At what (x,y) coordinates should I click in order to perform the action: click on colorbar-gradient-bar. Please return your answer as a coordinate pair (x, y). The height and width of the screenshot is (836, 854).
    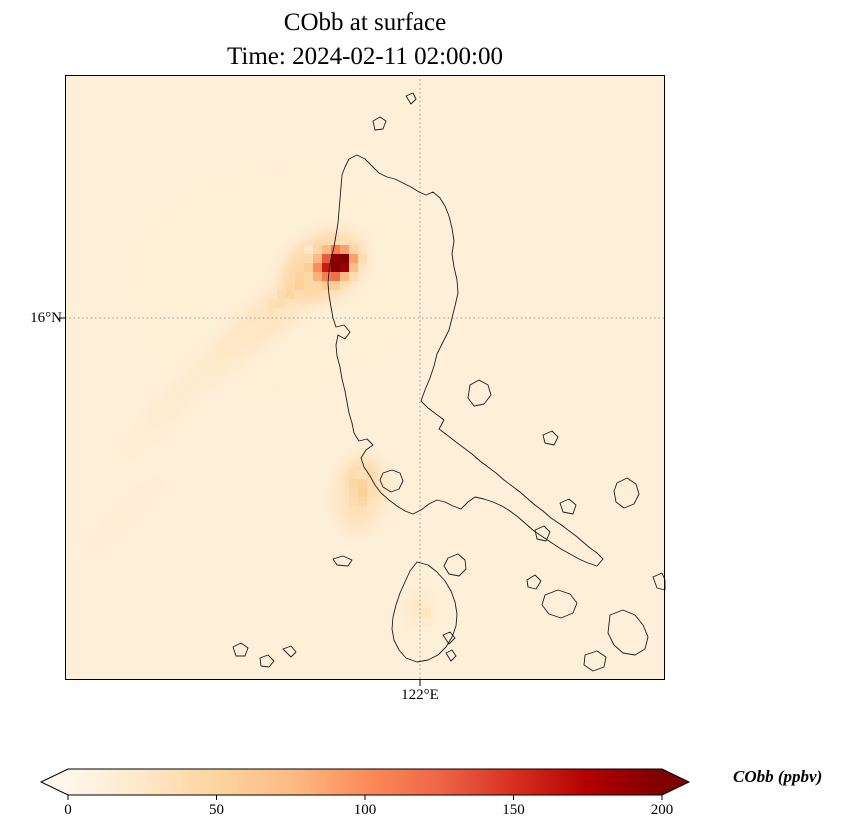
    Looking at the image, I should click on (365, 782).